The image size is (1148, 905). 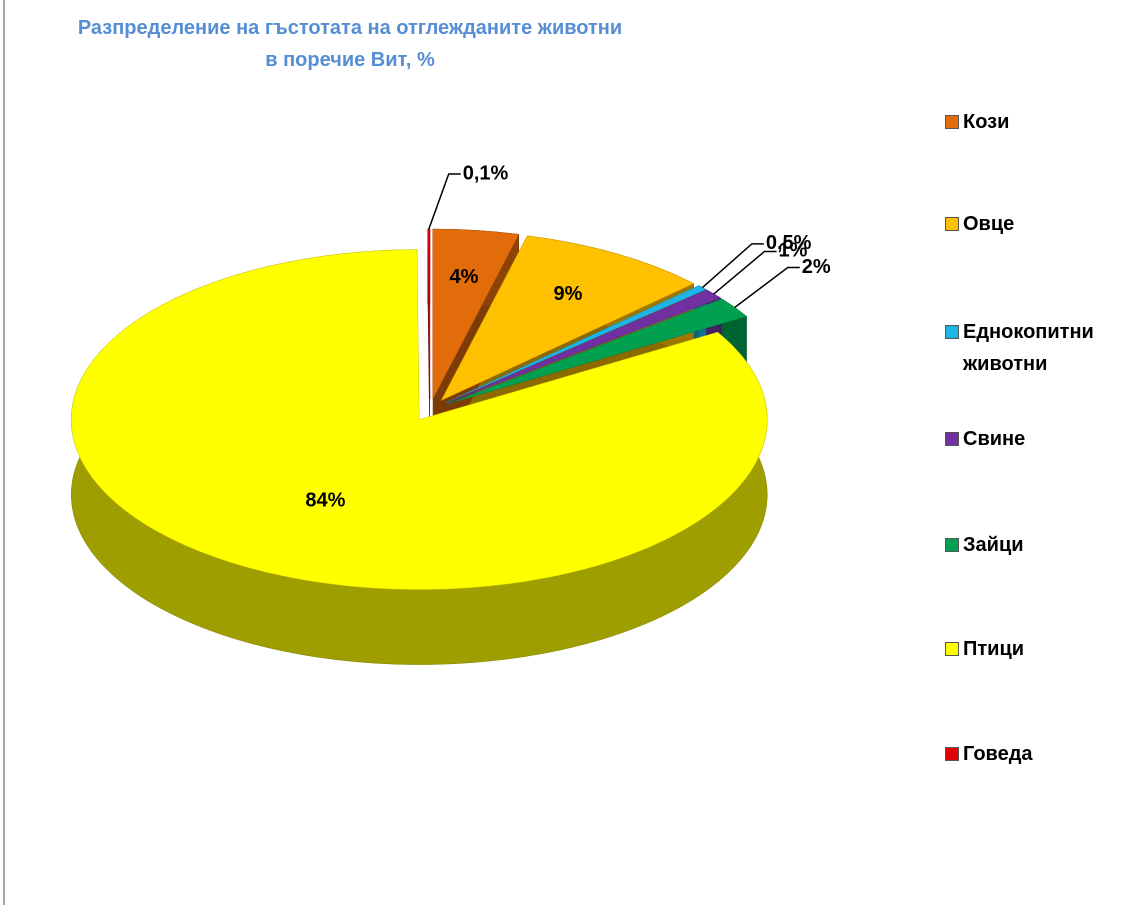 What do you see at coordinates (1032, 122) in the screenshot?
I see `legend-item: Кози` at bounding box center [1032, 122].